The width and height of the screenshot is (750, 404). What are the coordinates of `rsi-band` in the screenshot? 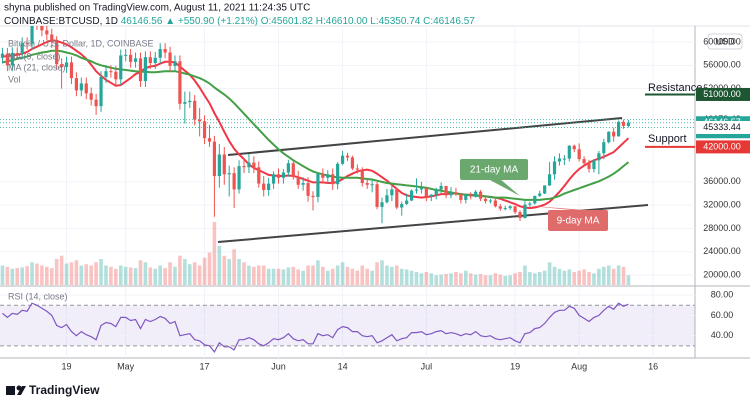 It's located at (347, 325).